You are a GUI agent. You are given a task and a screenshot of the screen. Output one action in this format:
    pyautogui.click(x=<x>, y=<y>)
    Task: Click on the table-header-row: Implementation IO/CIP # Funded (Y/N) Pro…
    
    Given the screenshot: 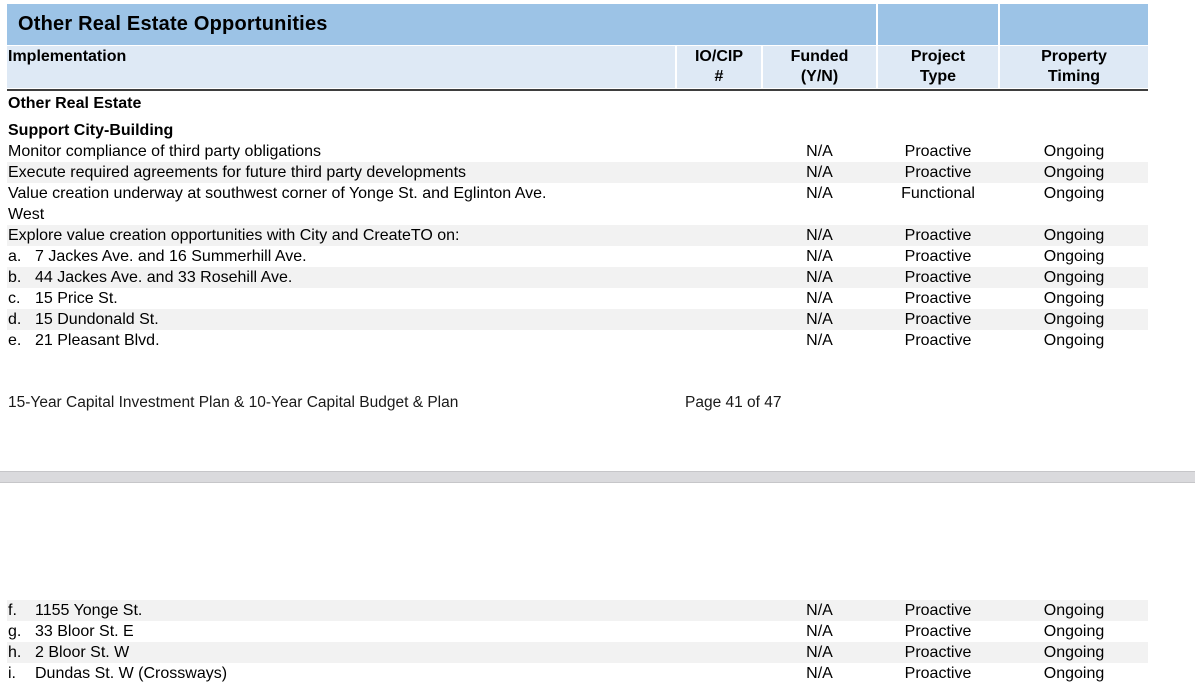 What is the action you would take?
    pyautogui.click(x=577, y=67)
    